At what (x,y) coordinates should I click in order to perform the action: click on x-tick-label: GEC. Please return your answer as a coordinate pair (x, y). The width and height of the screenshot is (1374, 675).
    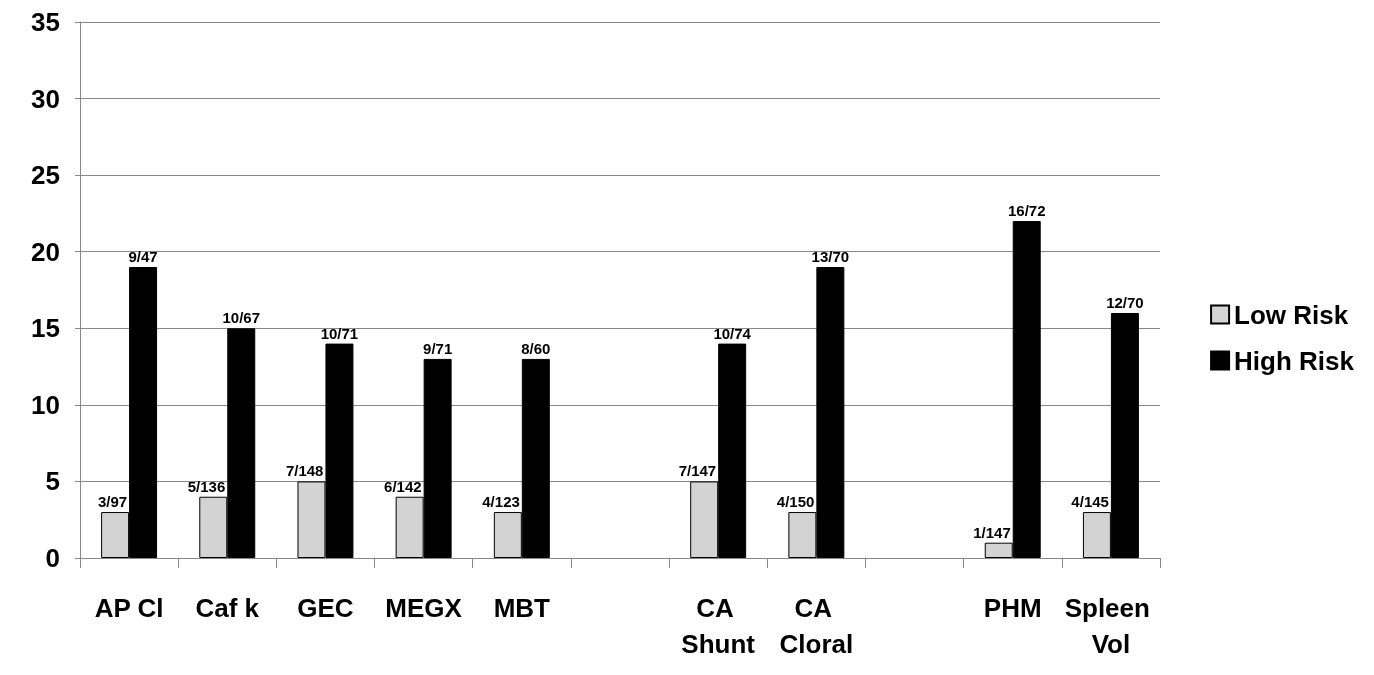
    Looking at the image, I should click on (325, 608).